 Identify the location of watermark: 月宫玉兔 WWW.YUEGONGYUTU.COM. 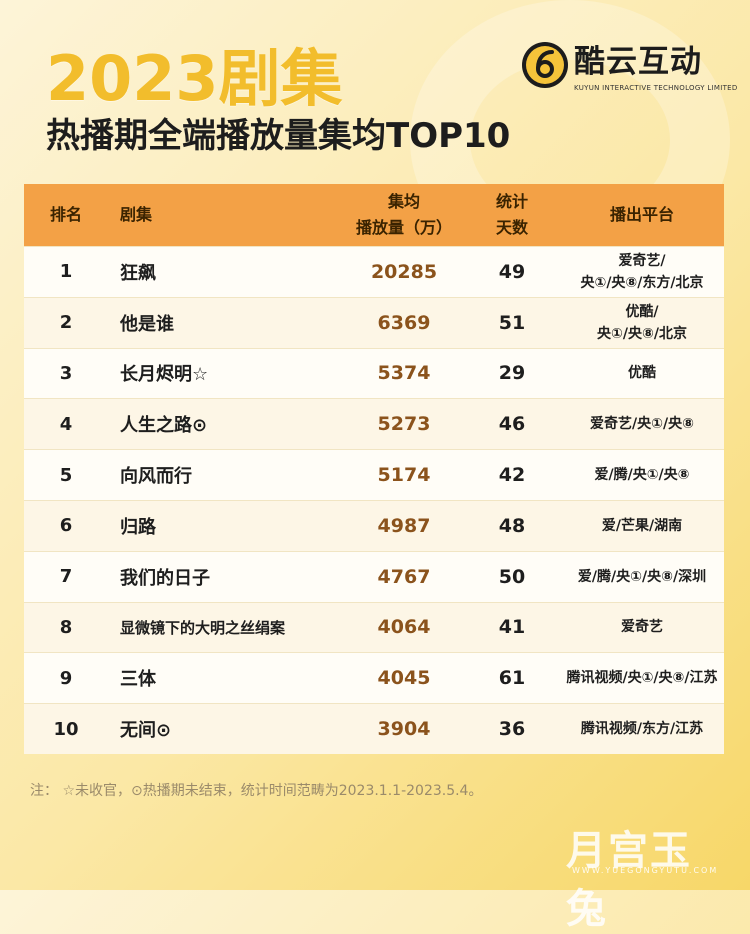
(646, 875).